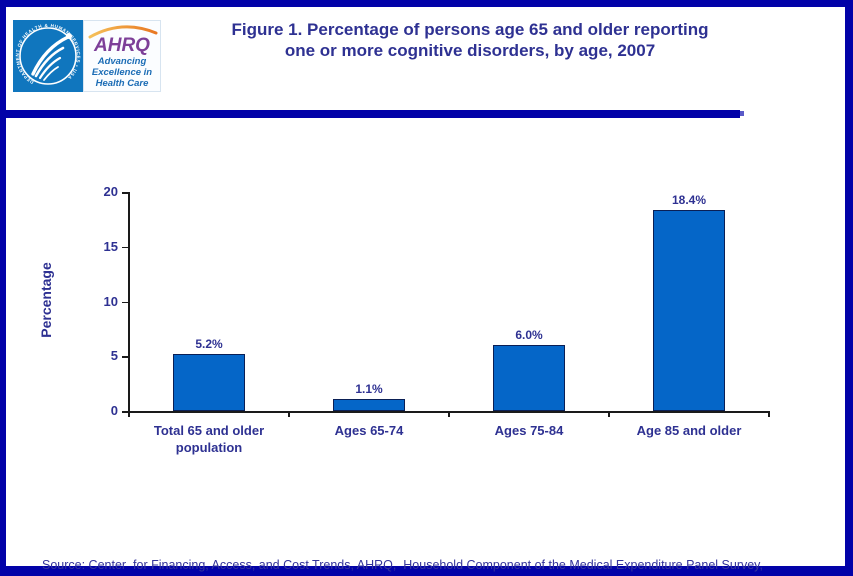 The height and width of the screenshot is (576, 853). What do you see at coordinates (426, 3) in the screenshot?
I see `frame-border-top` at bounding box center [426, 3].